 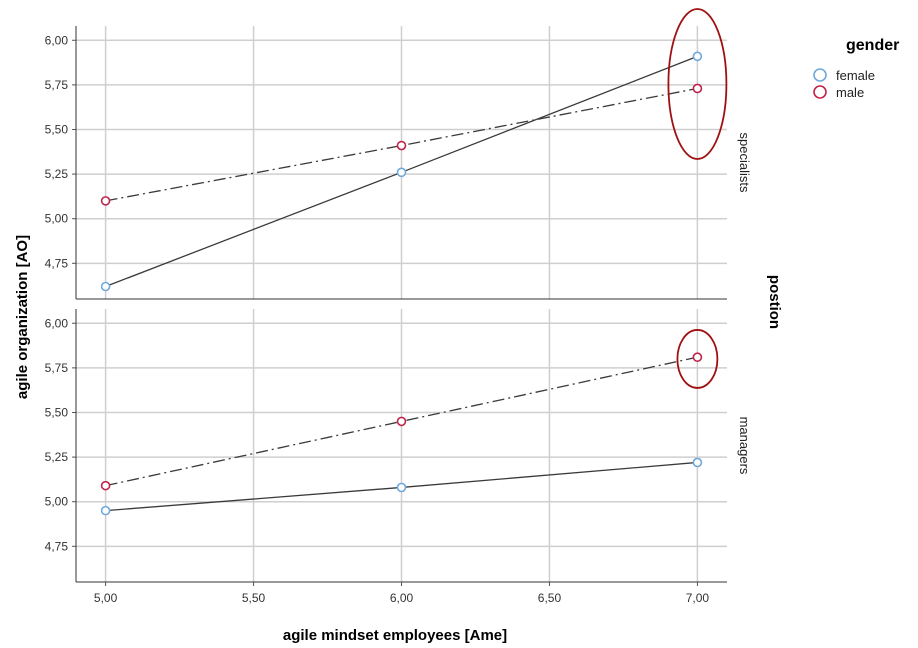 I want to click on facet-title: postion, so click(x=774, y=302).